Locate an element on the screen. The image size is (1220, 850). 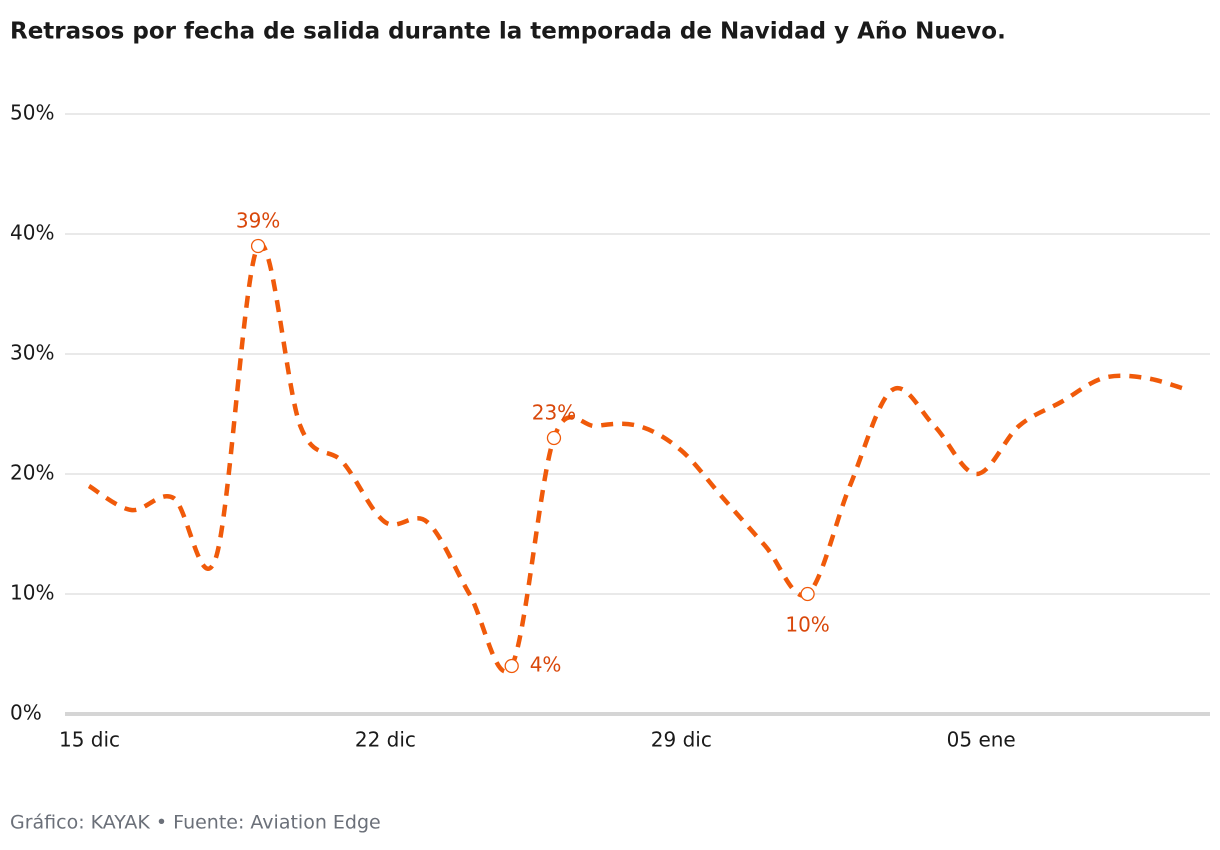
value-label: 10% is located at coordinates (807, 625).